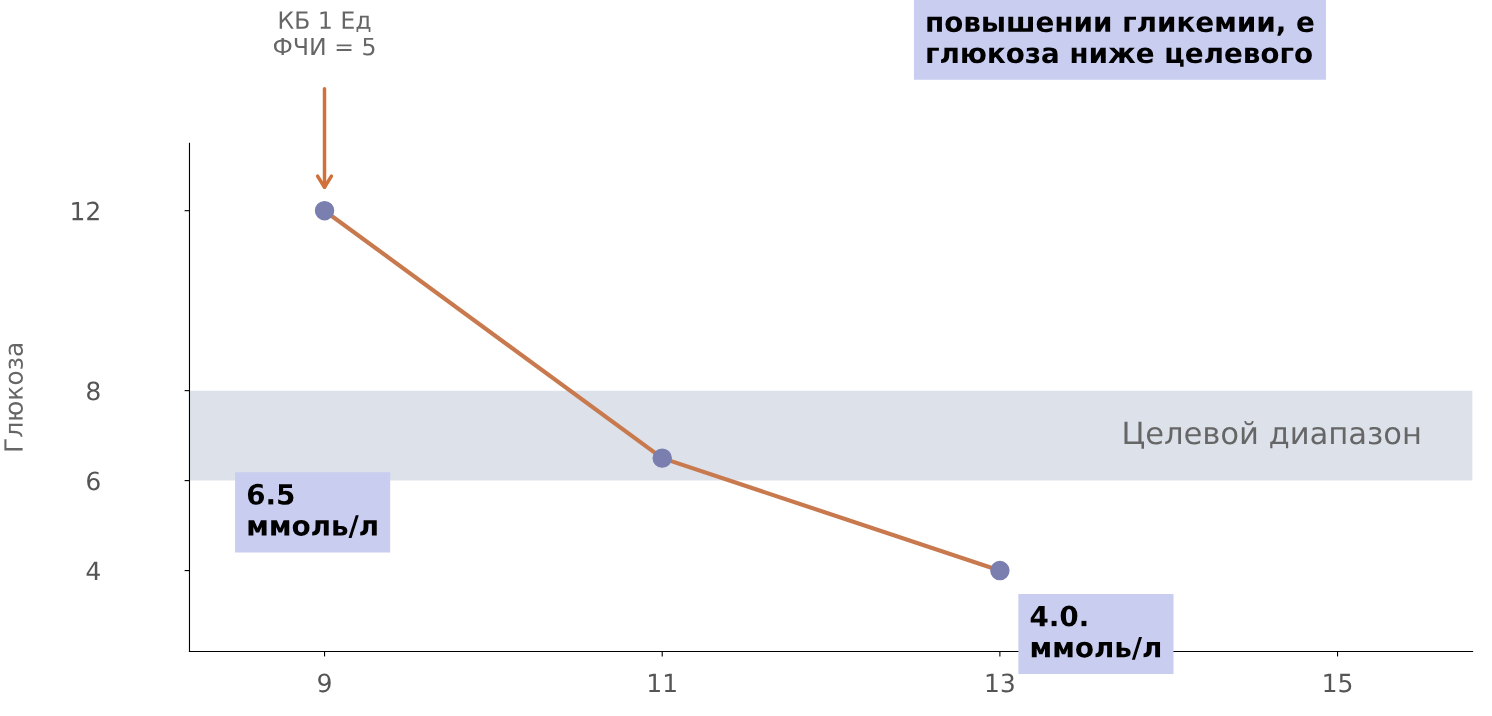 The image size is (1492, 716). I want to click on y-axis-title: Глюкоза, so click(13, 397).